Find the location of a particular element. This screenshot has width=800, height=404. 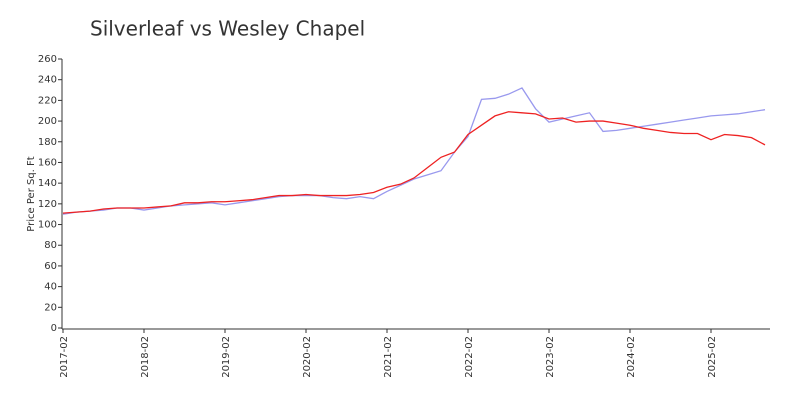

y-tick-label: 100 is located at coordinates (47, 225).